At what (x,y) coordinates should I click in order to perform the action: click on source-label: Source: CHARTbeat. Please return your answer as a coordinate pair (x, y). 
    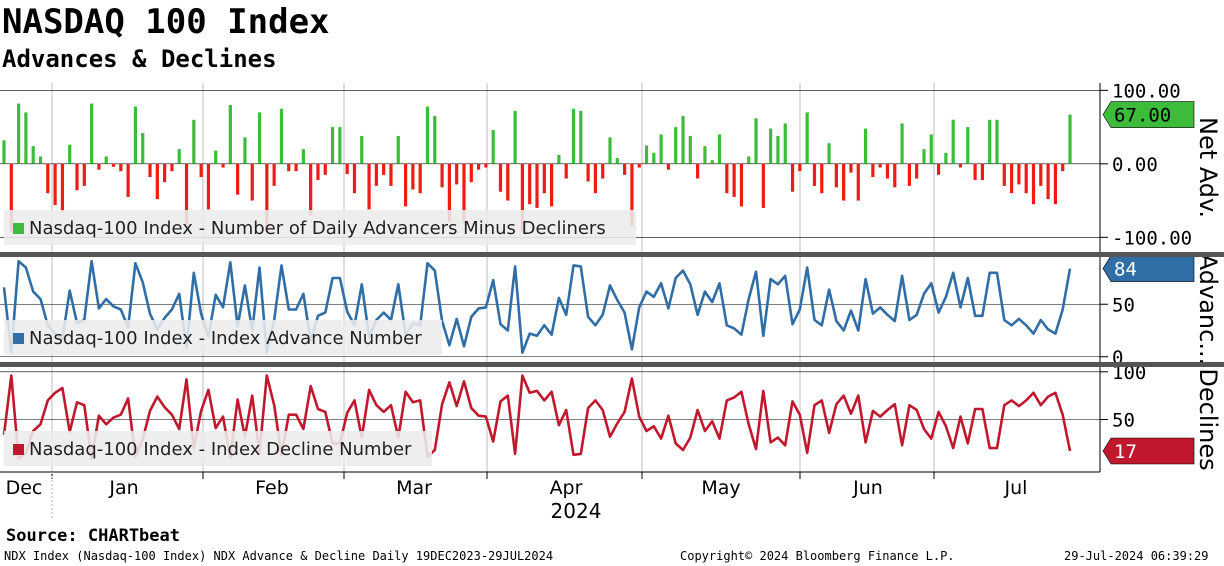
    Looking at the image, I should click on (93, 536).